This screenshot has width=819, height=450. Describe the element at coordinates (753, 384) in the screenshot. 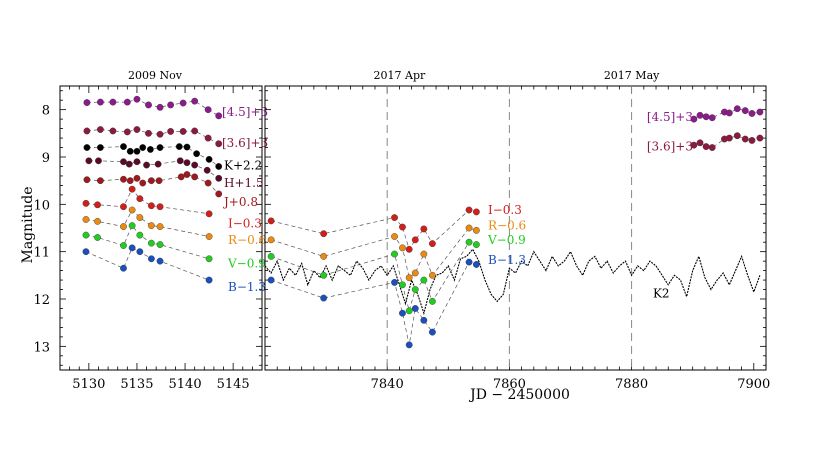

I see `x-tick-label: 7900` at that location.